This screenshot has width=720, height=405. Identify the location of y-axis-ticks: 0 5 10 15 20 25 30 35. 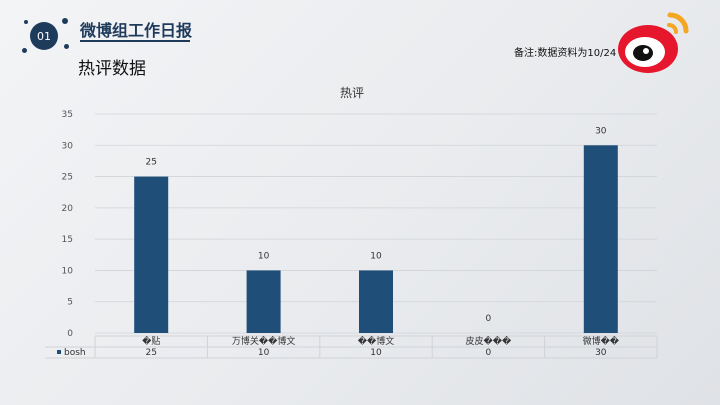
(68, 224).